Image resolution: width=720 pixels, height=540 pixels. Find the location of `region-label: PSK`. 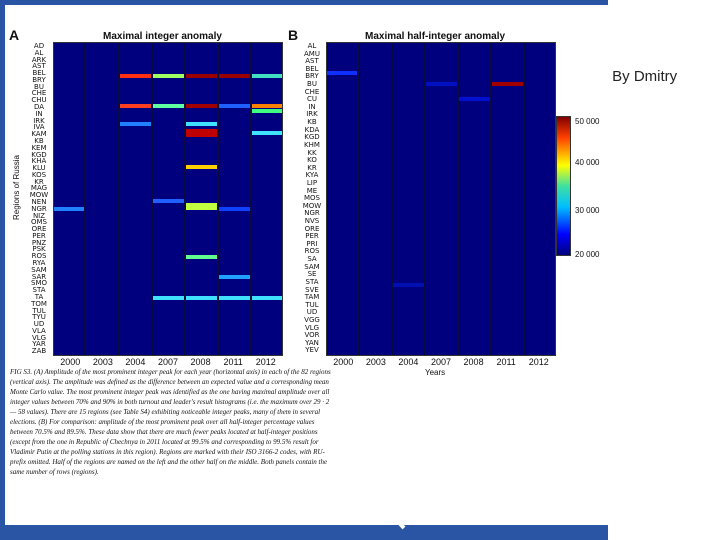

region-label: PSK is located at coordinates (39, 249).